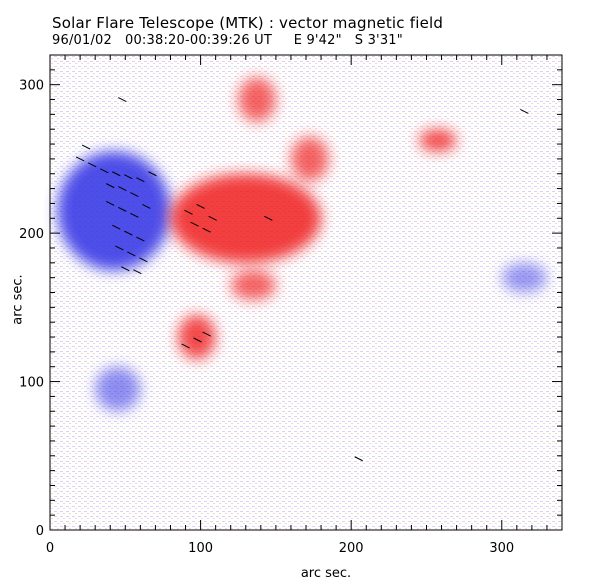 The width and height of the screenshot is (612, 585). I want to click on x-axis-label: arc sec., so click(326, 573).